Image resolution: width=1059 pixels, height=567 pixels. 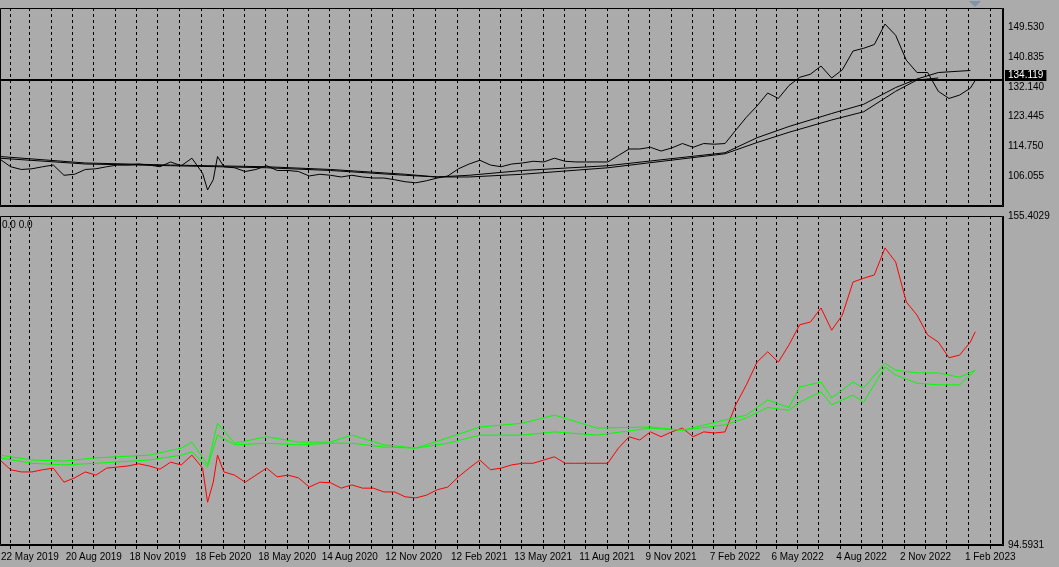 I want to click on x-tick-label: 14 Aug 2020, so click(x=350, y=556).